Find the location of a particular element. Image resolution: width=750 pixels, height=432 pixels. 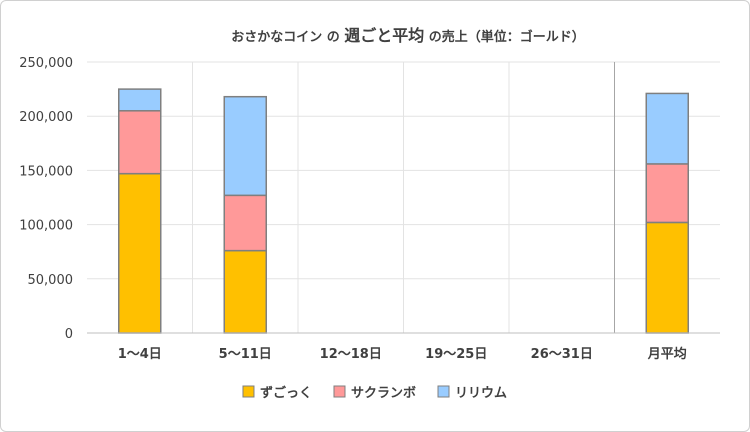

y-tick-label: 100,000 is located at coordinates (46, 226).